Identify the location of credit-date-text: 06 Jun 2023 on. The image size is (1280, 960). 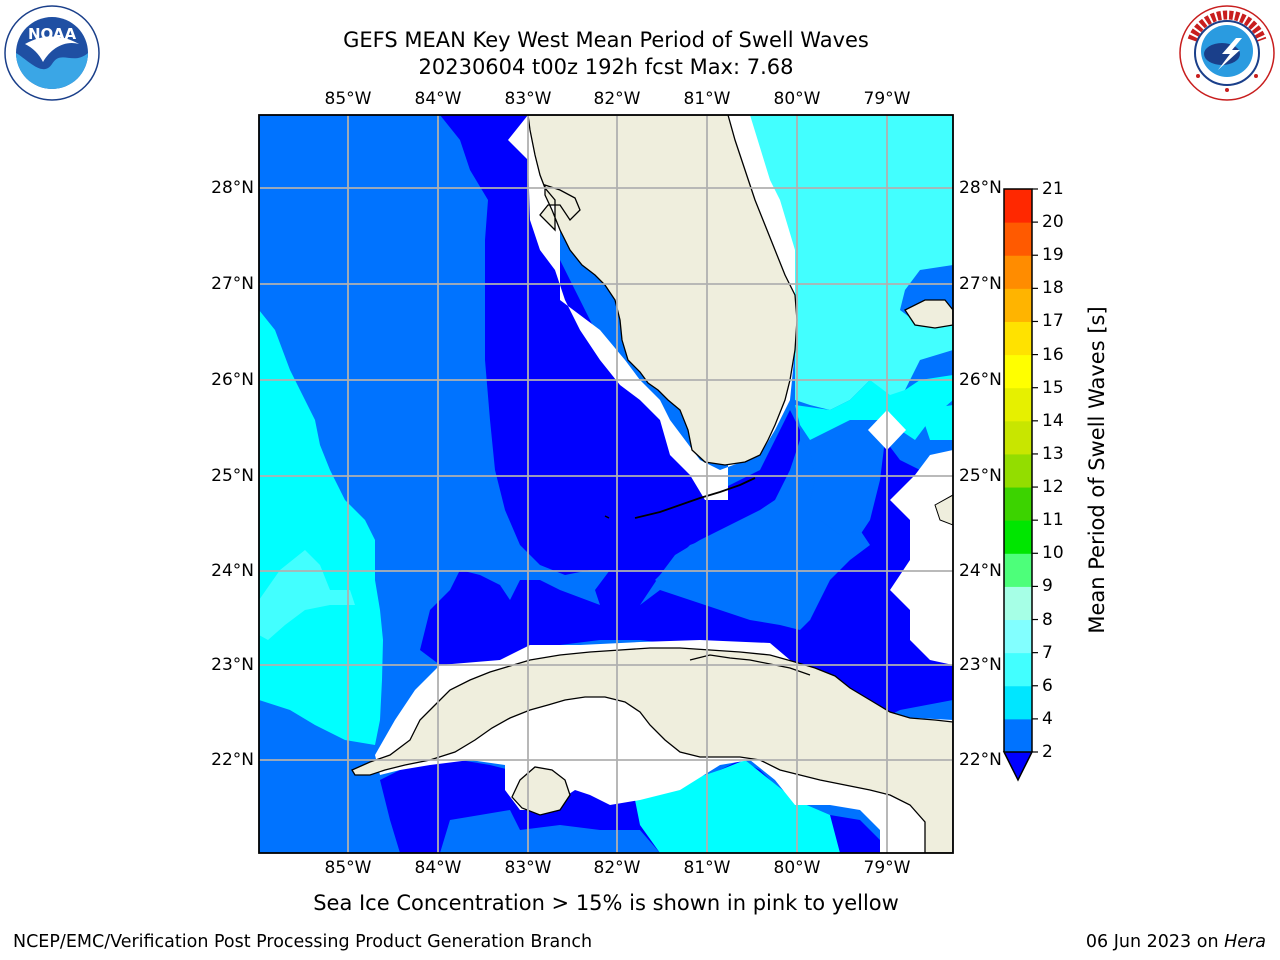
(1152, 942).